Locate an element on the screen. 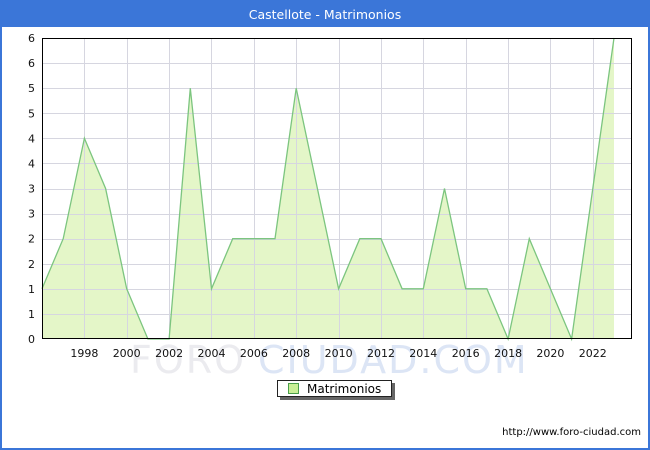 The height and width of the screenshot is (450, 650). svg-text: 2010 is located at coordinates (339, 353).